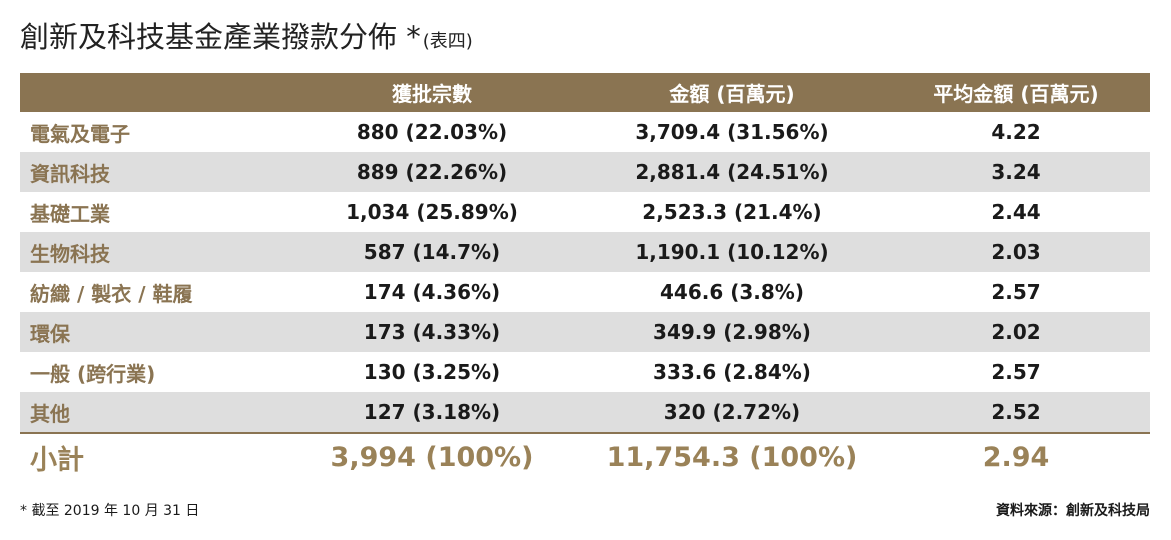 This screenshot has height=540, width=1171. What do you see at coordinates (732, 212) in the screenshot?
I see `cell: 2,523.3 (21.4%)` at bounding box center [732, 212].